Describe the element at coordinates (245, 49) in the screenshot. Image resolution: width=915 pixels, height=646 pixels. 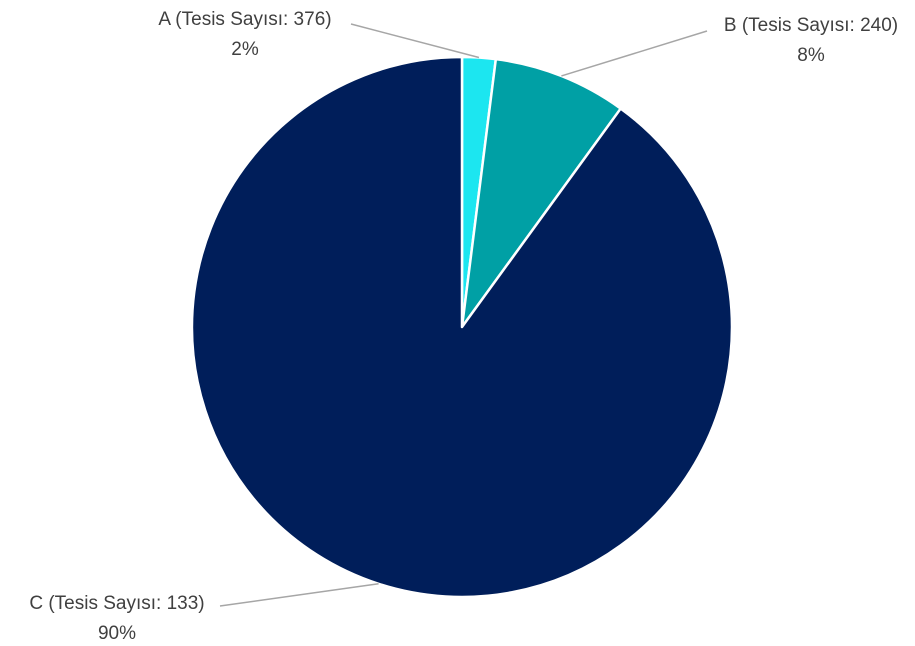
I see `slice-percent-a: 2%` at that location.